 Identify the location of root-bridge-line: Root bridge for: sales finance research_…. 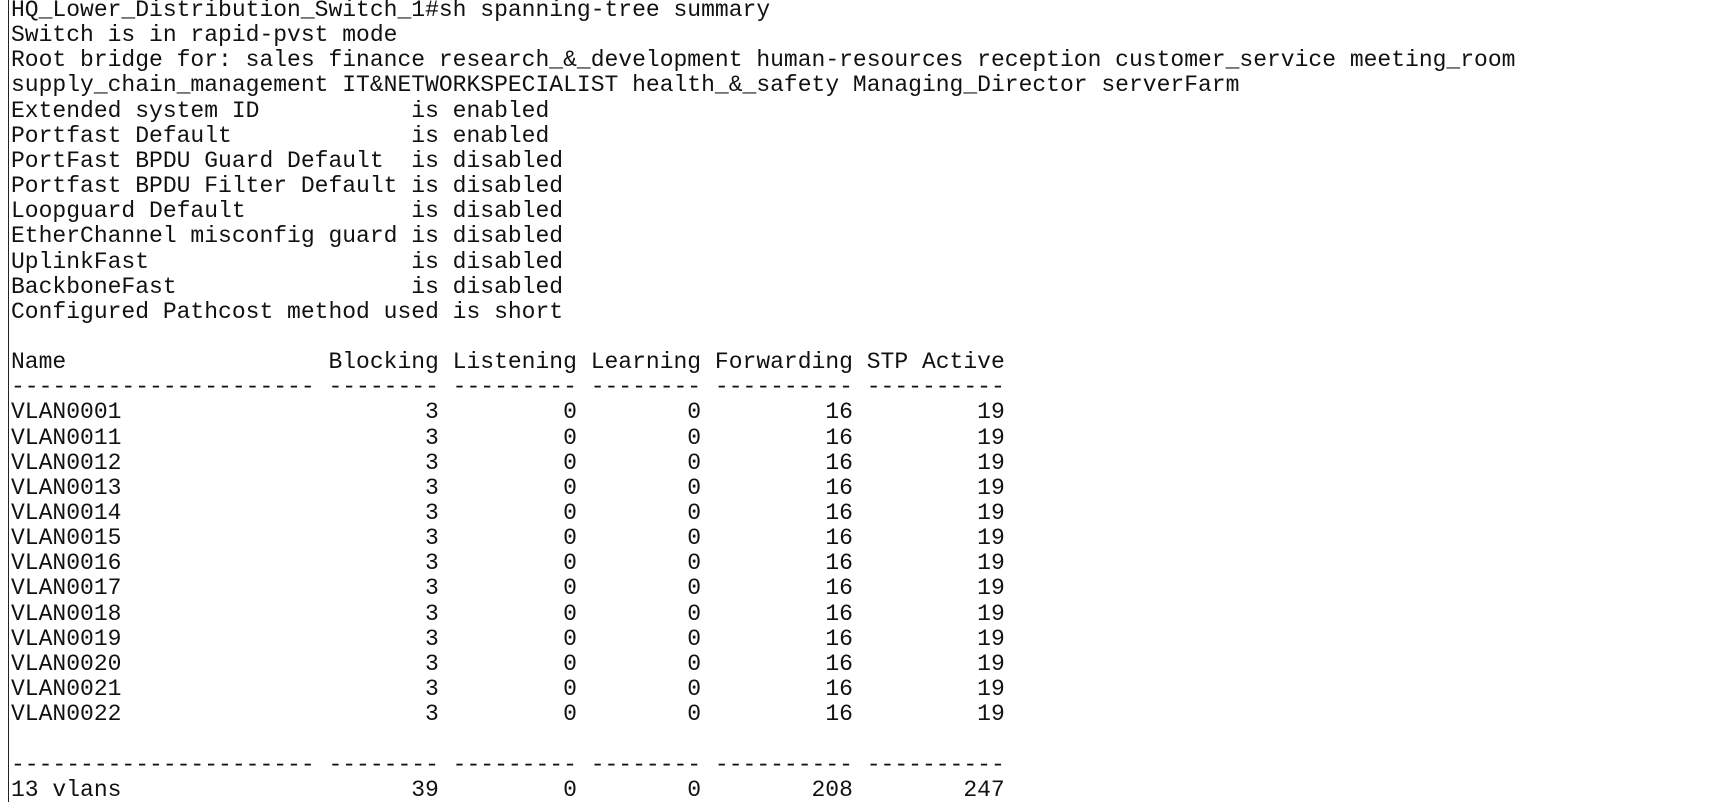
(763, 60).